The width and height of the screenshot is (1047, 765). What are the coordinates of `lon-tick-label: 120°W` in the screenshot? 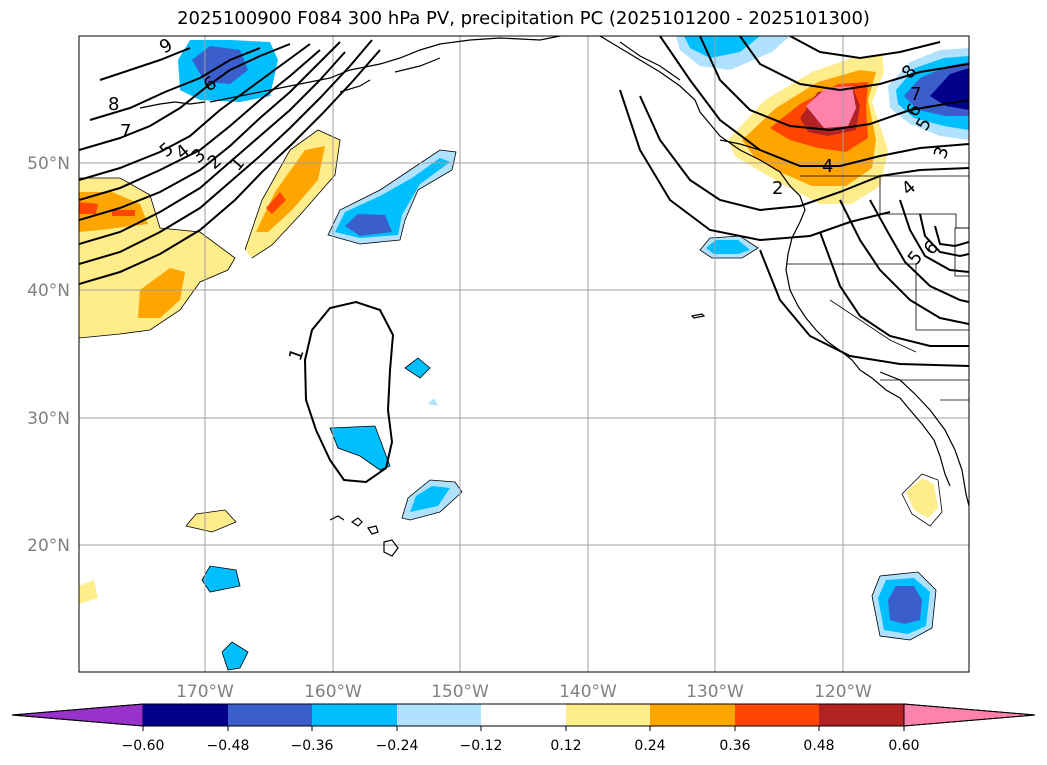 It's located at (843, 692).